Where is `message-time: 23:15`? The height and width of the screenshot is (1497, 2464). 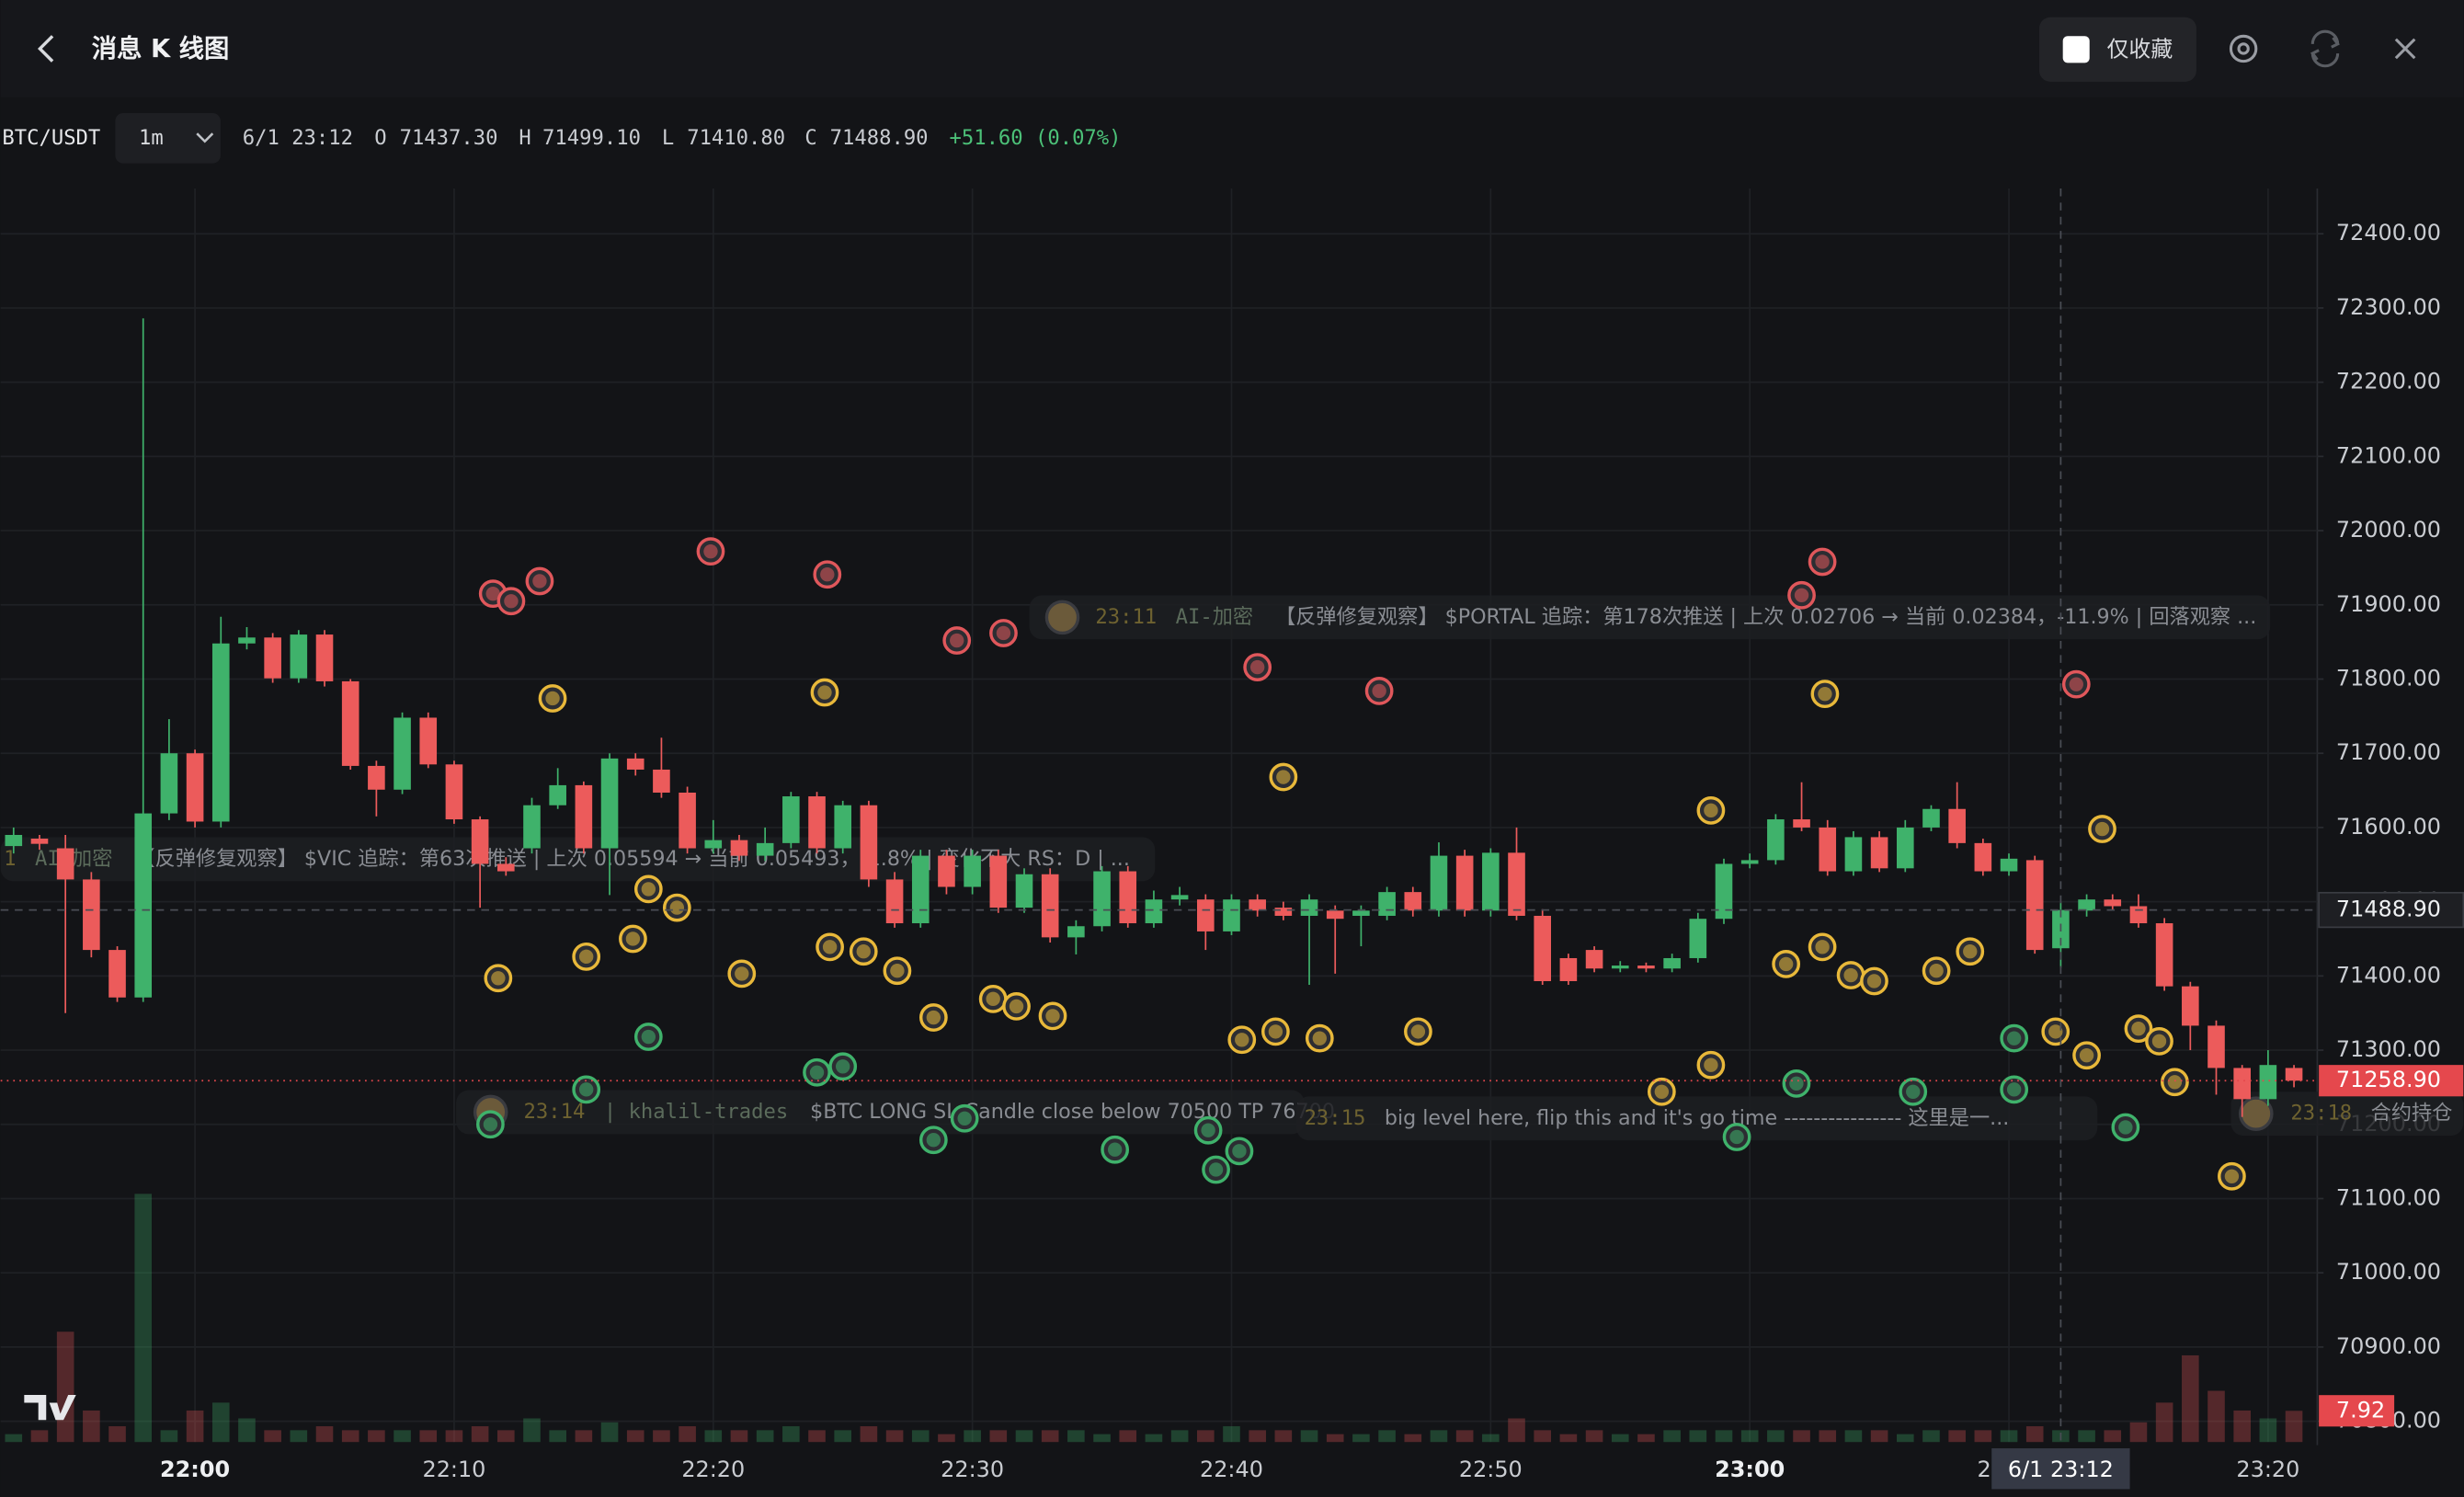
message-time: 23:15 is located at coordinates (1335, 1118).